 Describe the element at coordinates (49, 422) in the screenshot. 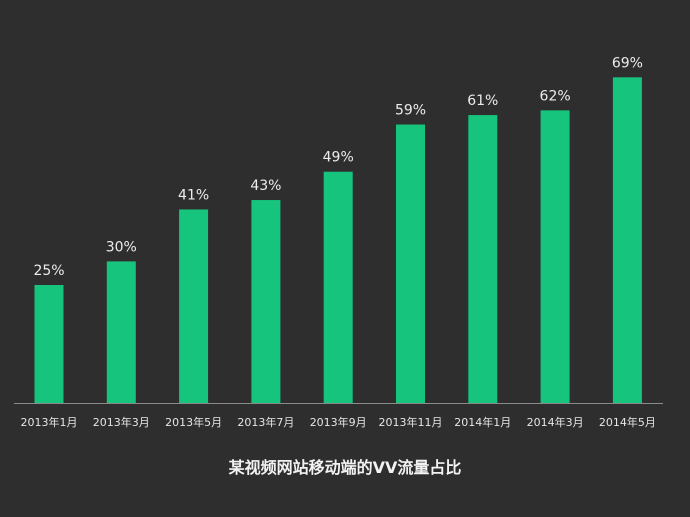

I see `x-tick-label: 2013年1月` at that location.